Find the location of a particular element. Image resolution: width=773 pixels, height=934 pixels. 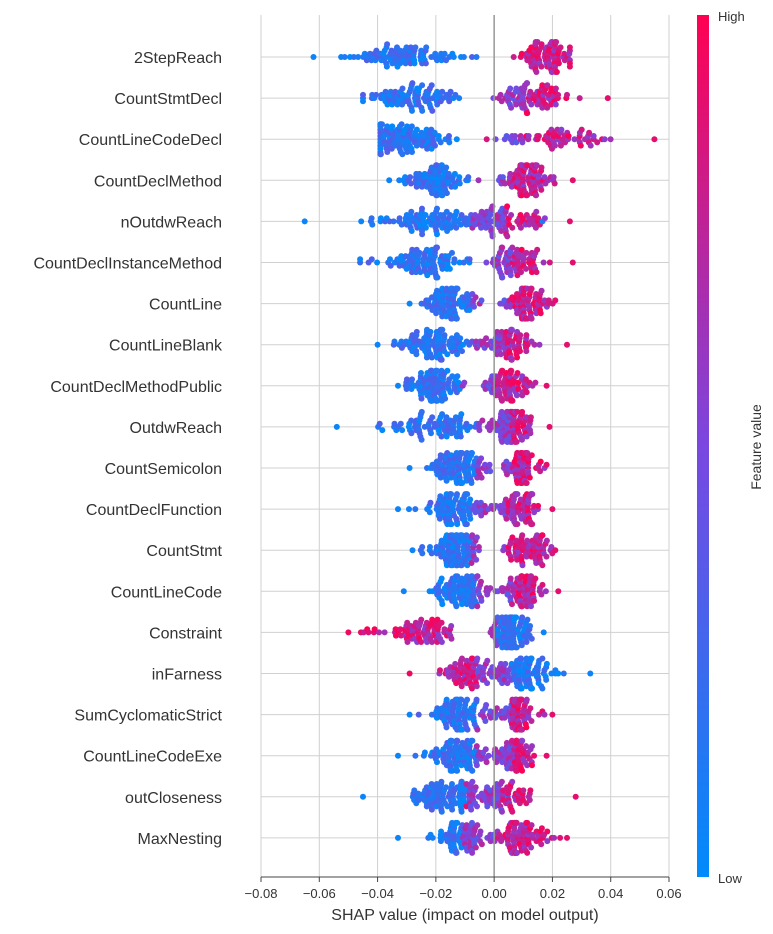

x-tick-label: 0.06 is located at coordinates (668, 893).